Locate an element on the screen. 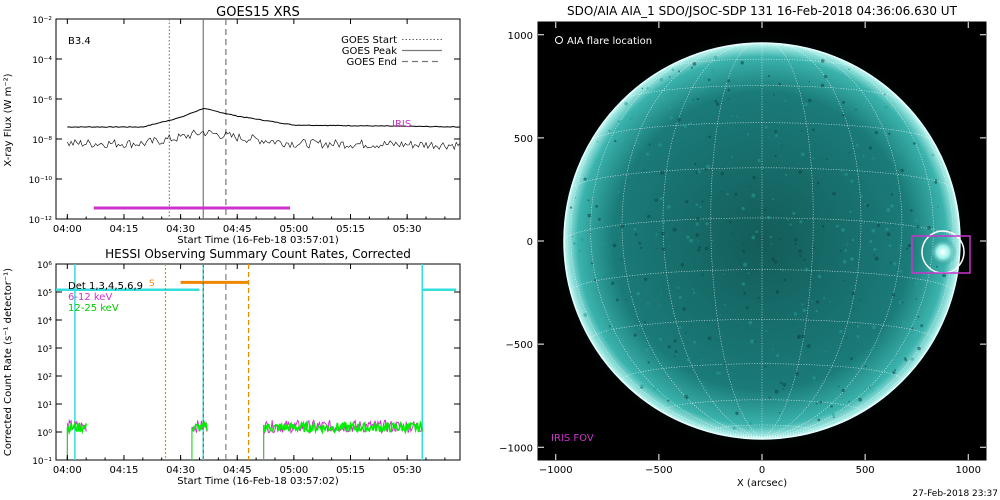 Image resolution: width=1000 pixels, height=500 pixels. hessi-y-tick-label-5: 10⁴ is located at coordinates (44, 322).